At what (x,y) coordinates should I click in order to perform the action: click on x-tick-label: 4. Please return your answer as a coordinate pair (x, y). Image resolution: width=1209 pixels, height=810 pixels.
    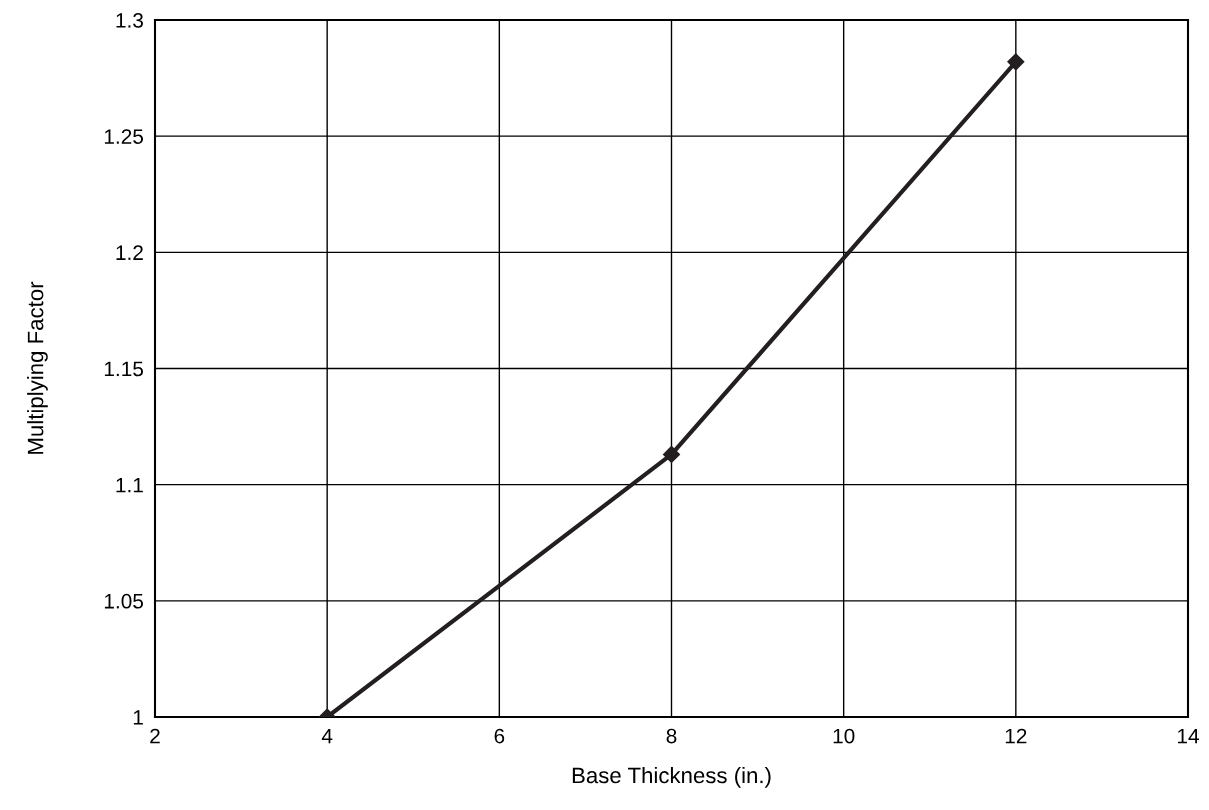
    Looking at the image, I should click on (327, 736).